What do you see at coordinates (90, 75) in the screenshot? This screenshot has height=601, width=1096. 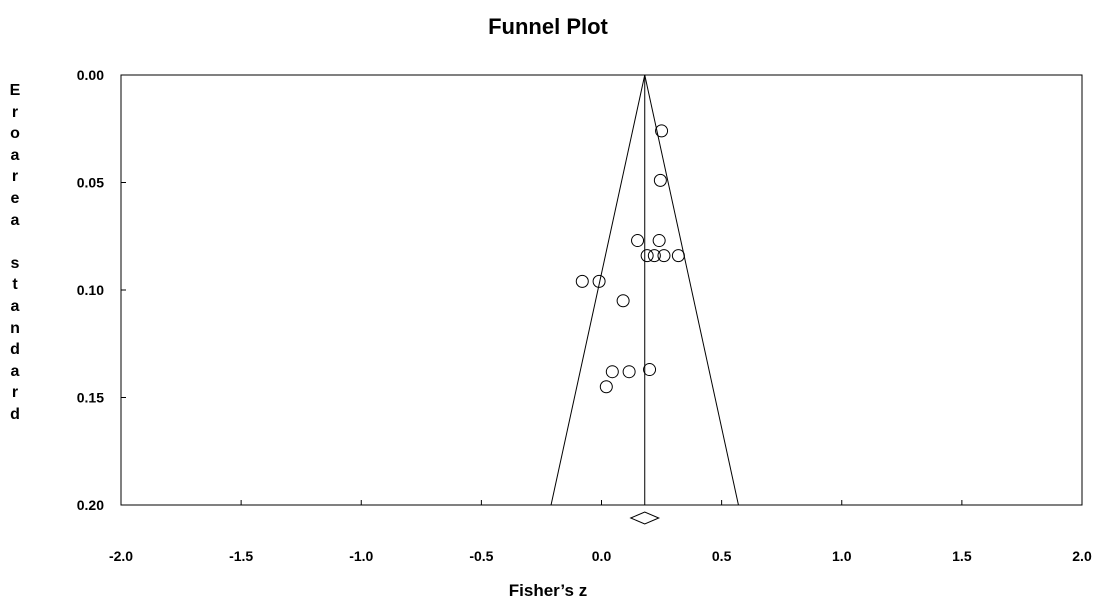 I see `y-tick-label: 0.00` at bounding box center [90, 75].